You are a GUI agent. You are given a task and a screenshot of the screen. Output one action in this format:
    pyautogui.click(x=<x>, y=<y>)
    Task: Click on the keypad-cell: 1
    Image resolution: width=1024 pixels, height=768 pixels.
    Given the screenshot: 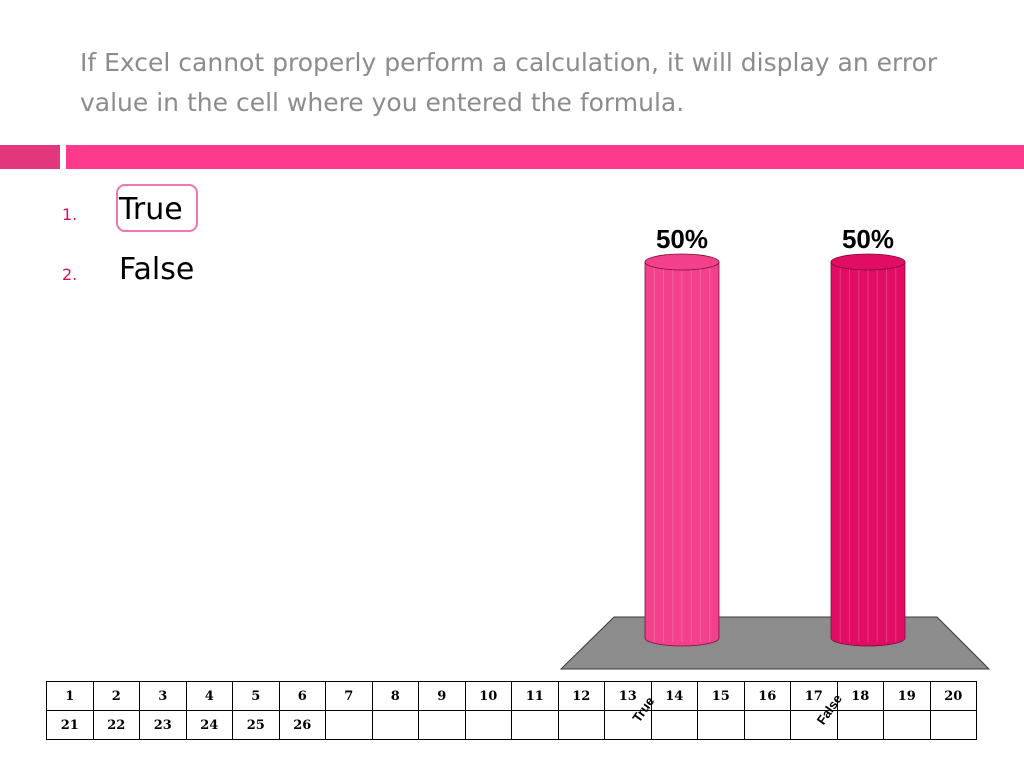 What is the action you would take?
    pyautogui.click(x=70, y=696)
    